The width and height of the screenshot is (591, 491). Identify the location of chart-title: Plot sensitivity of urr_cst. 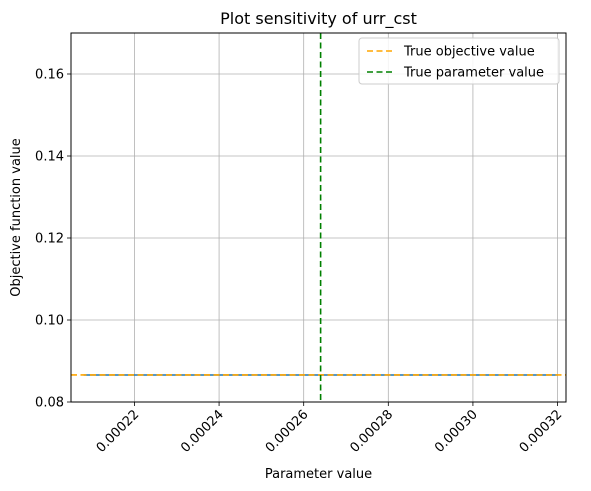
(318, 19).